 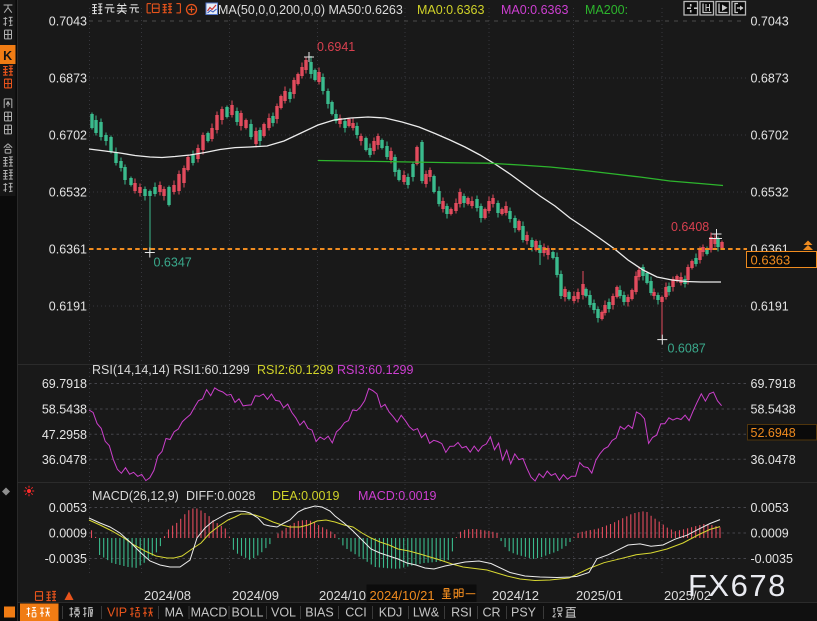 What do you see at coordinates (295, 370) in the screenshot?
I see `svg-text: RSI2:60.1299` at bounding box center [295, 370].